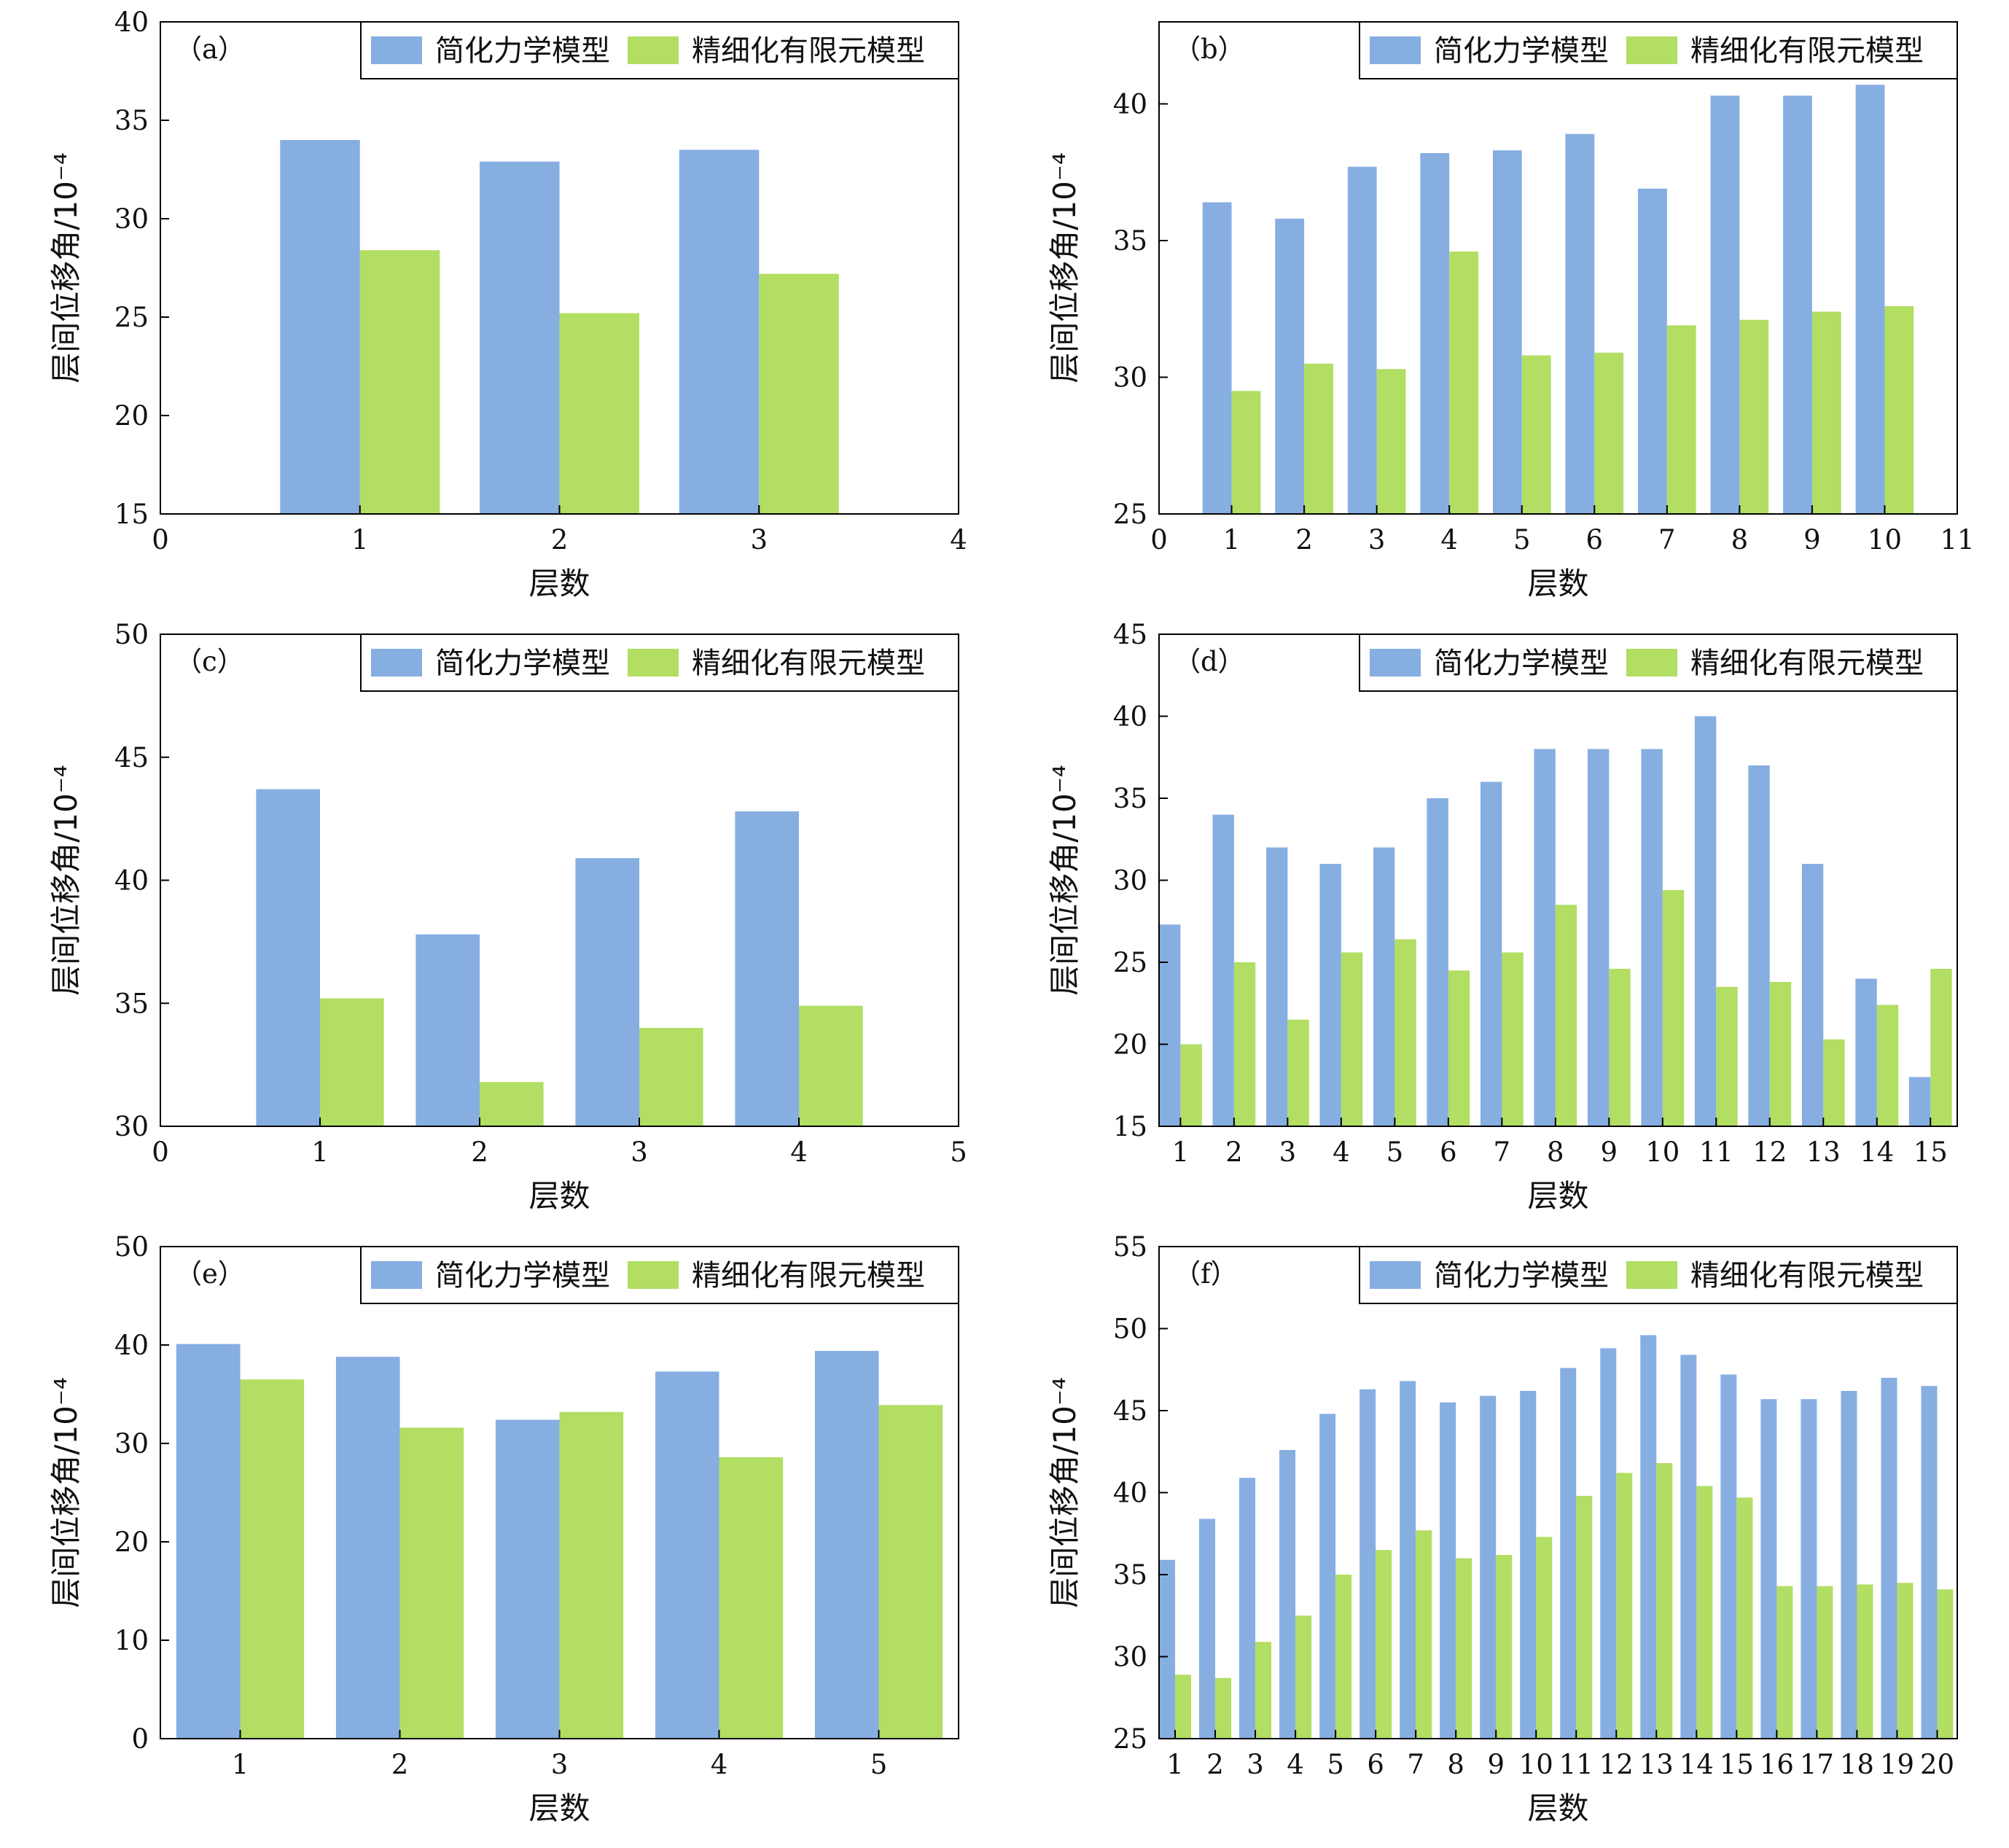  What do you see at coordinates (131, 317) in the screenshot?
I see `y-tick-label: 25` at bounding box center [131, 317].